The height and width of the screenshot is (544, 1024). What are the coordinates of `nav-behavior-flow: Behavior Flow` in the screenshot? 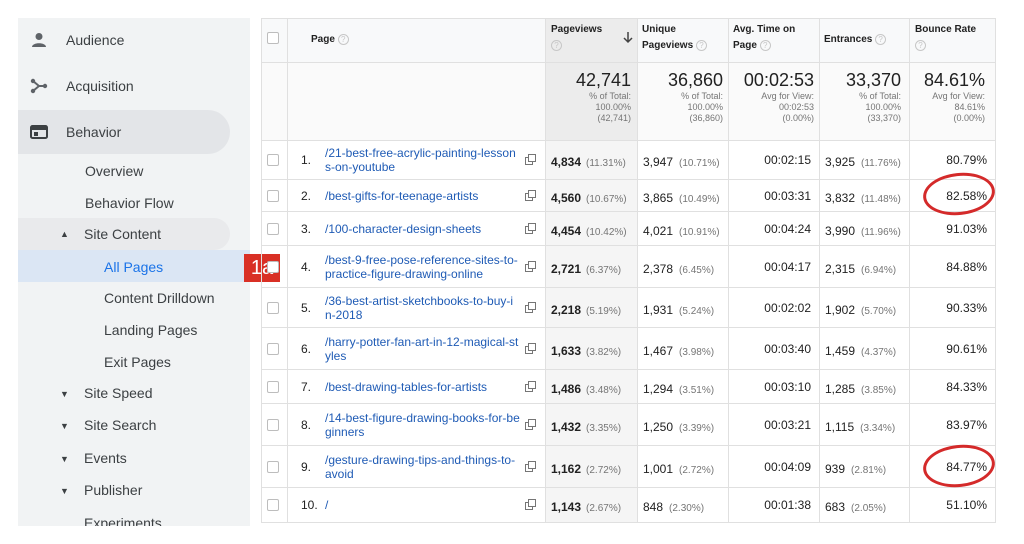 It's located at (129, 203).